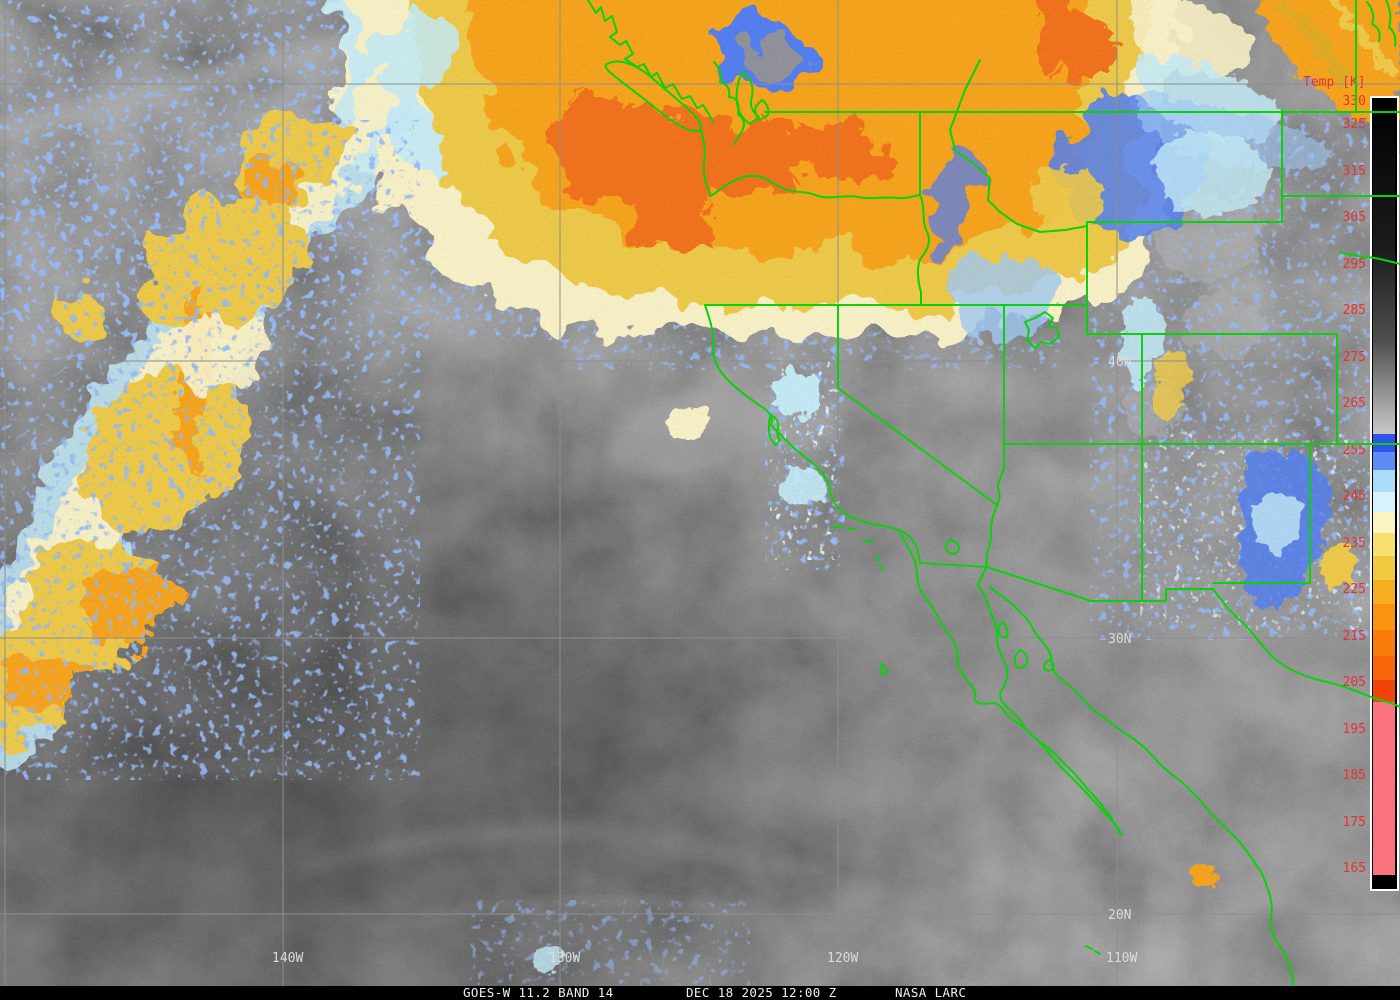 Image resolution: width=1400 pixels, height=1000 pixels. Describe the element at coordinates (1384, 266) in the screenshot. I see `colorbar-gray-gradient` at that location.